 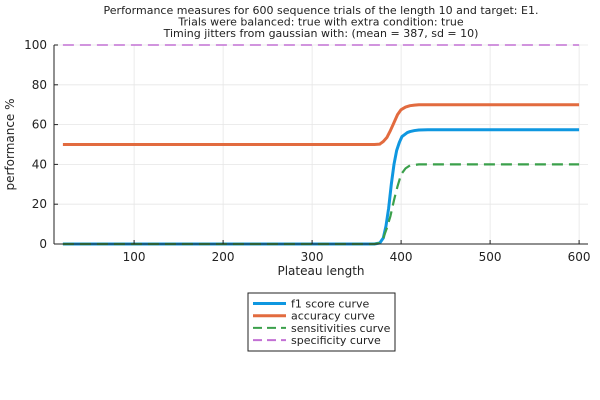 I want to click on legend-label: accuracy curve, so click(x=333, y=316).